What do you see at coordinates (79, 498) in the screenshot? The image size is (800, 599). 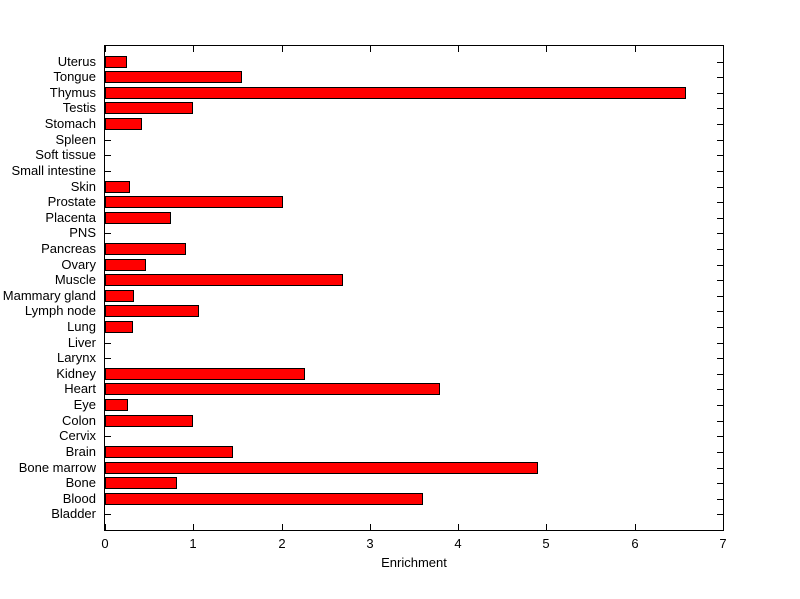 I see `y-tick-label: Blood` at bounding box center [79, 498].